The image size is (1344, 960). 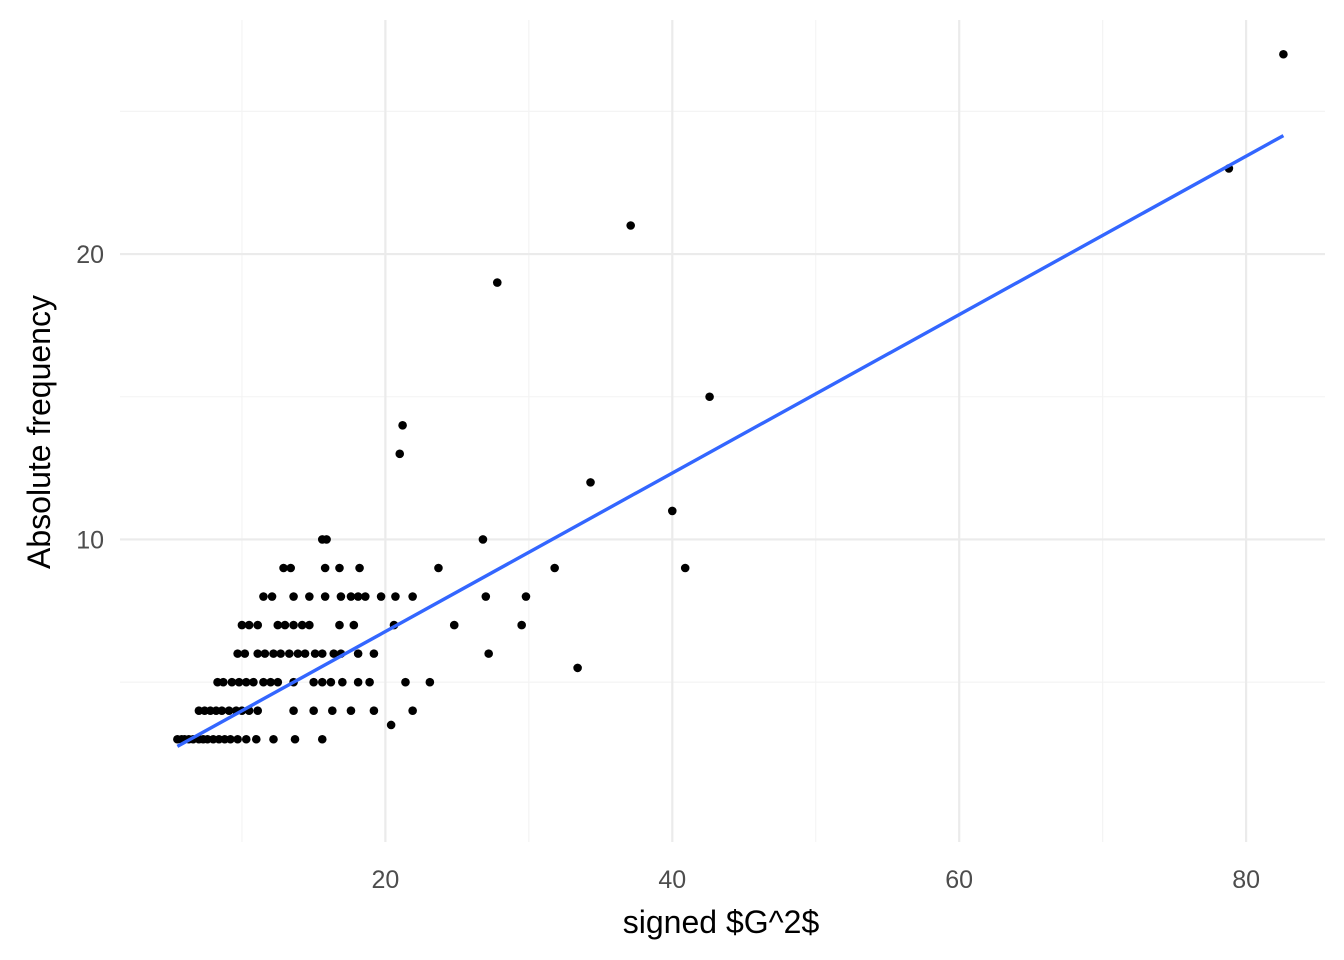 I want to click on x-tick-label: 20, so click(x=385, y=880).